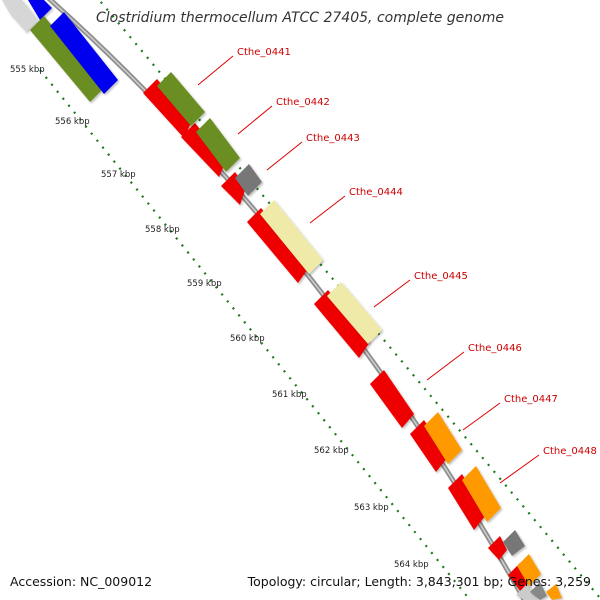 This screenshot has height=600, width=600. Describe the element at coordinates (27, 70) in the screenshot. I see `kbp-tick-label: 555 kbp` at that location.